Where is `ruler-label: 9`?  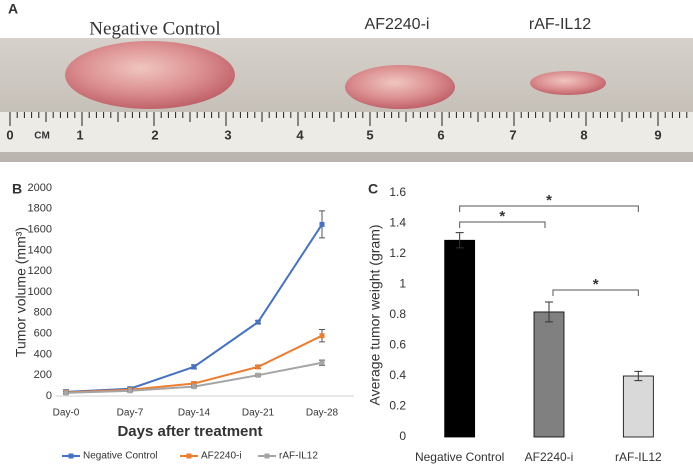
ruler-label: 9 is located at coordinates (657, 134).